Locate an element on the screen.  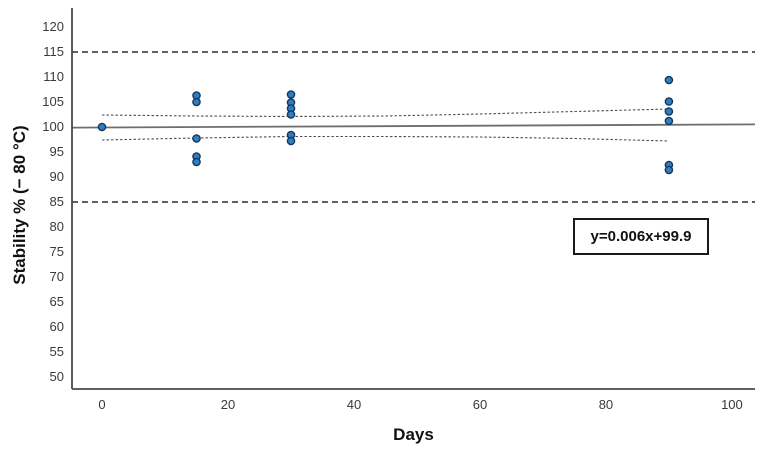
y-tick-label: 55 is located at coordinates (56, 351).